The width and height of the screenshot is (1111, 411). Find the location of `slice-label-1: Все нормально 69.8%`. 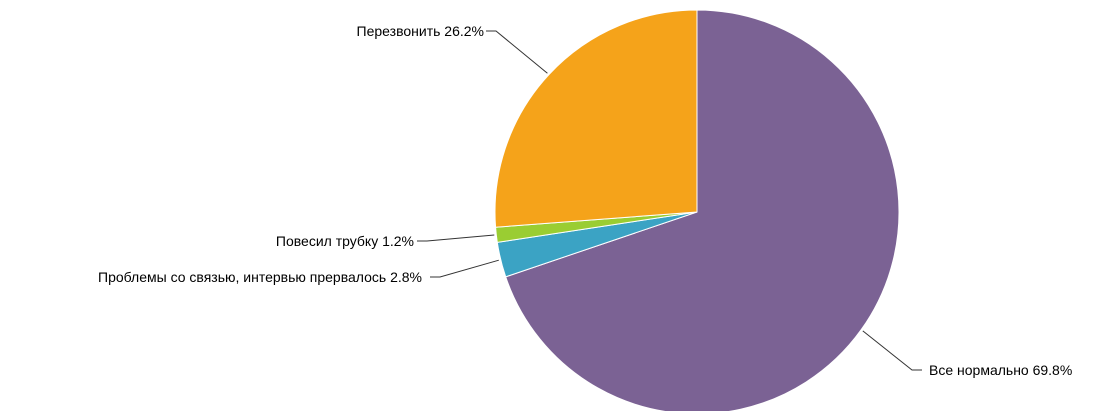

slice-label-1: Все нормально 69.8% is located at coordinates (1000, 370).